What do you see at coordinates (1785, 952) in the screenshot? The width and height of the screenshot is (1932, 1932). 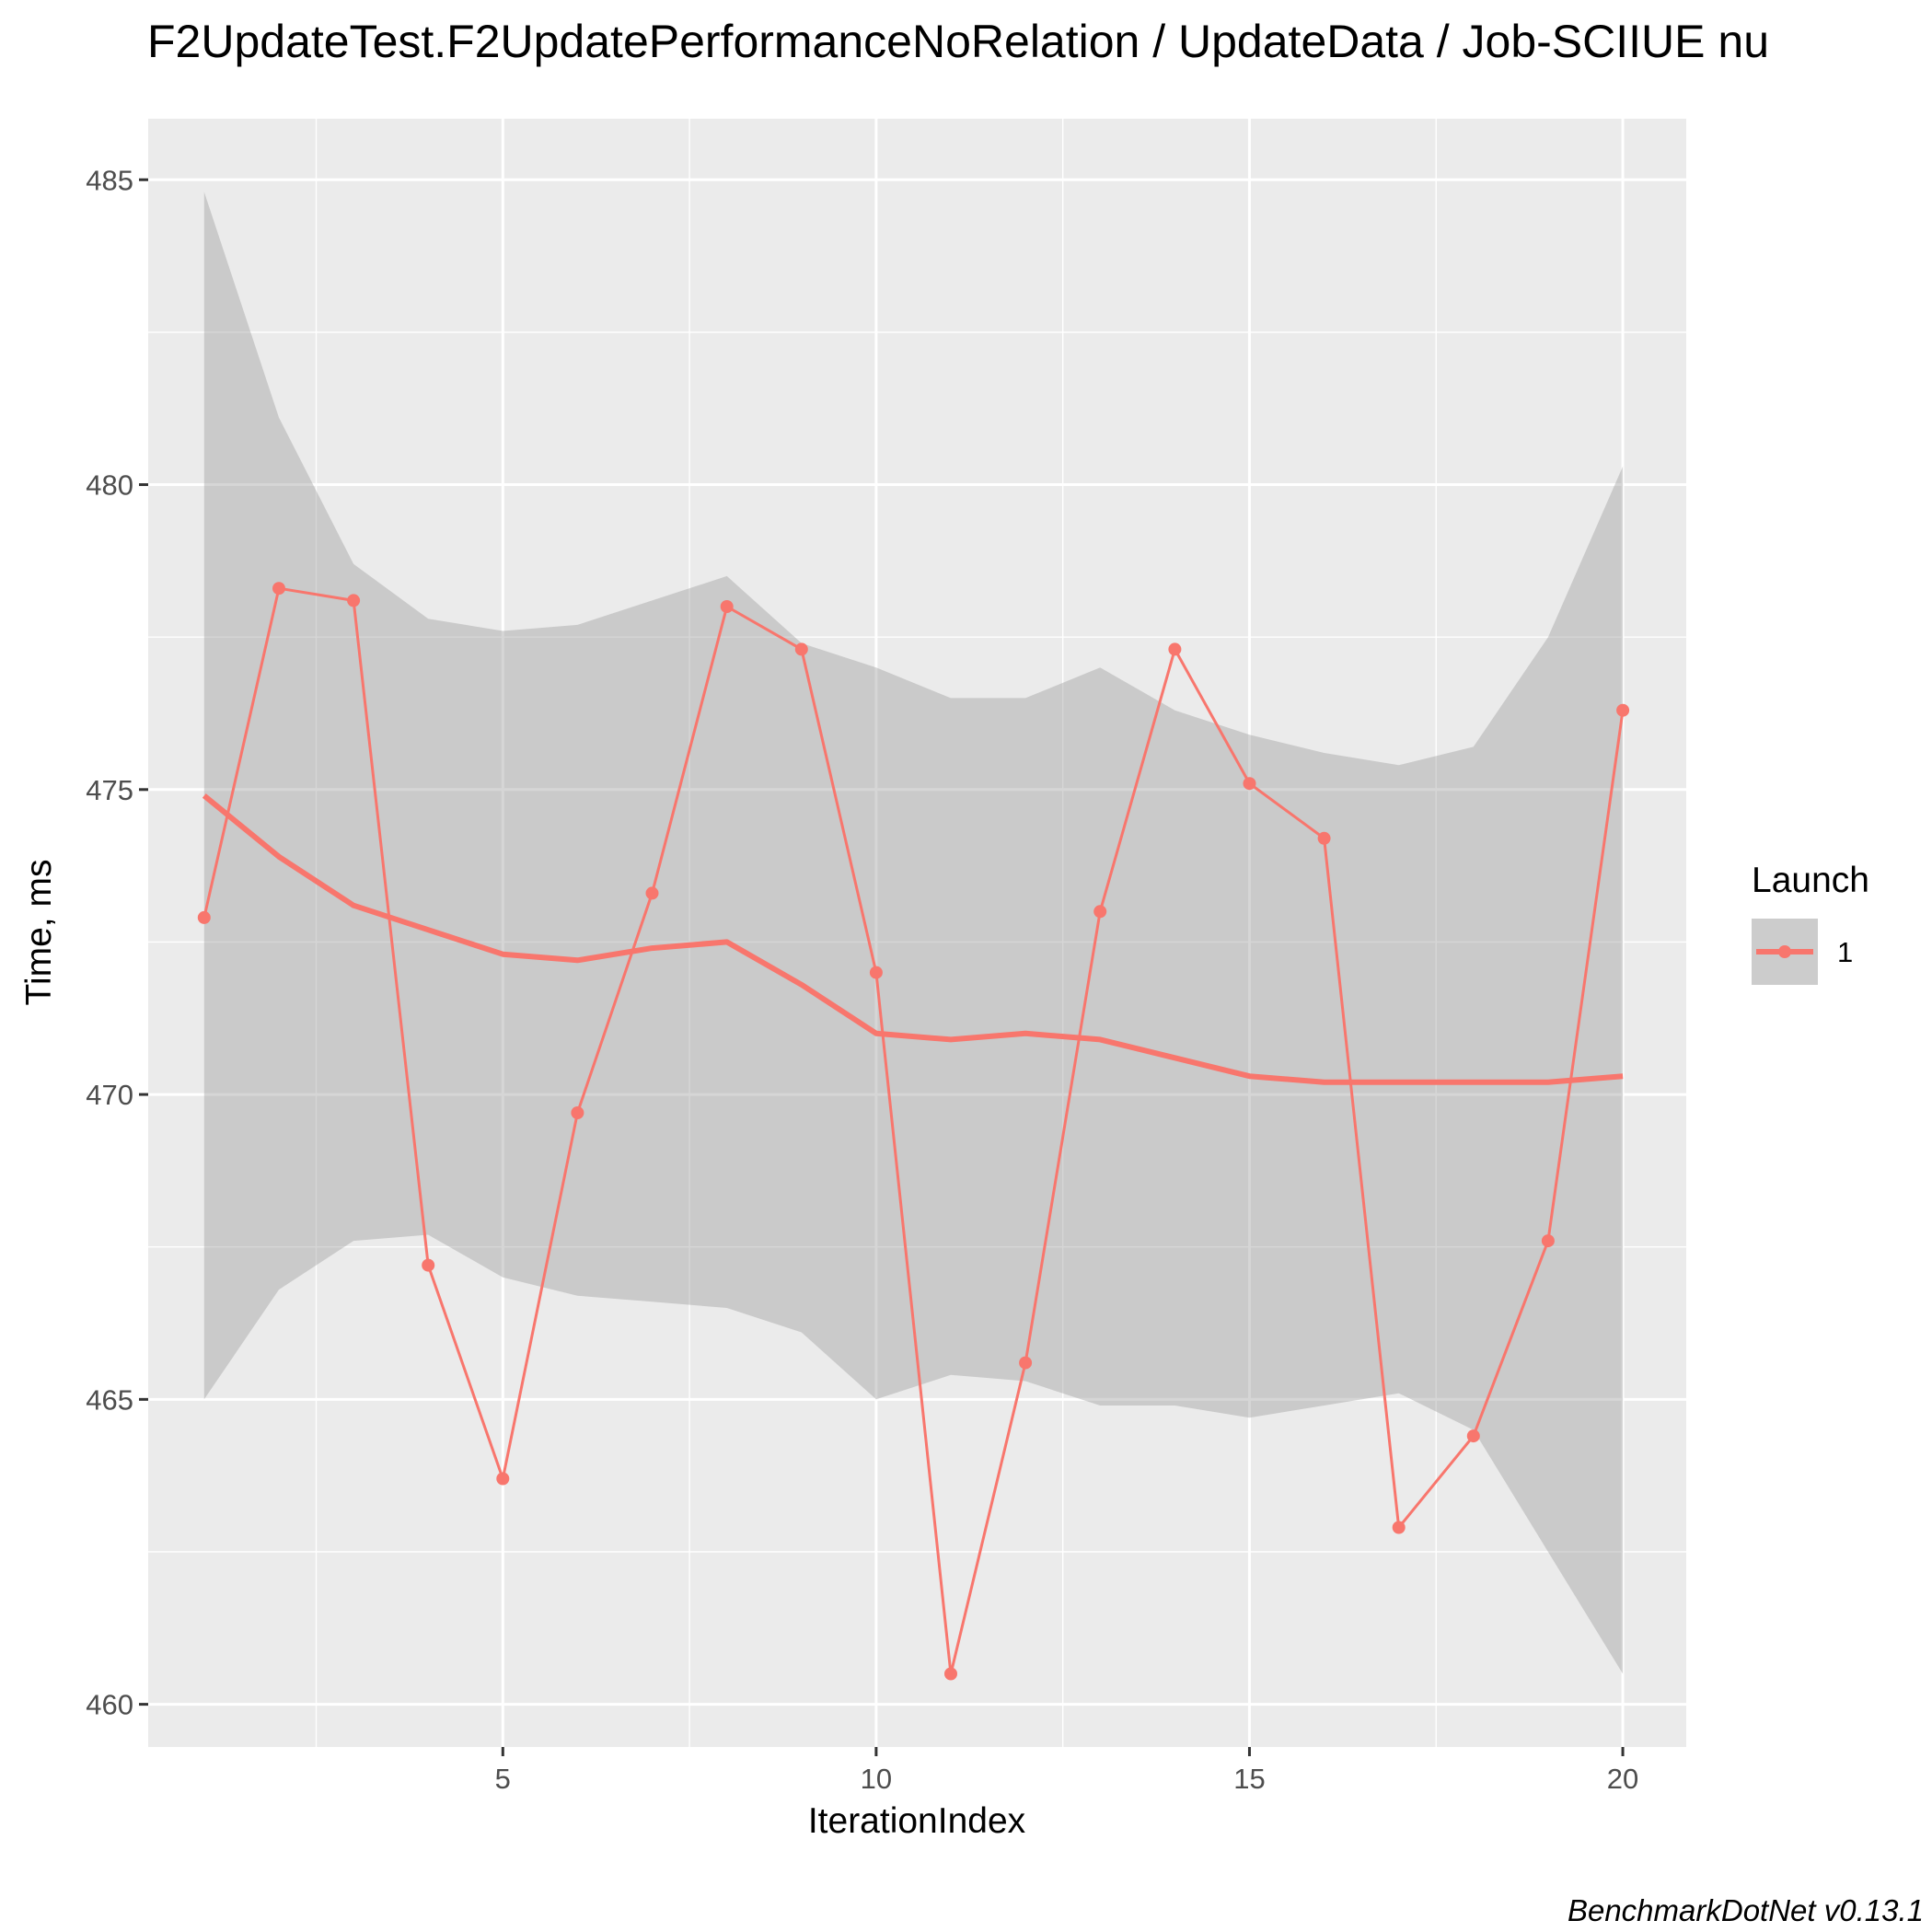 I see `legend-key-point` at bounding box center [1785, 952].